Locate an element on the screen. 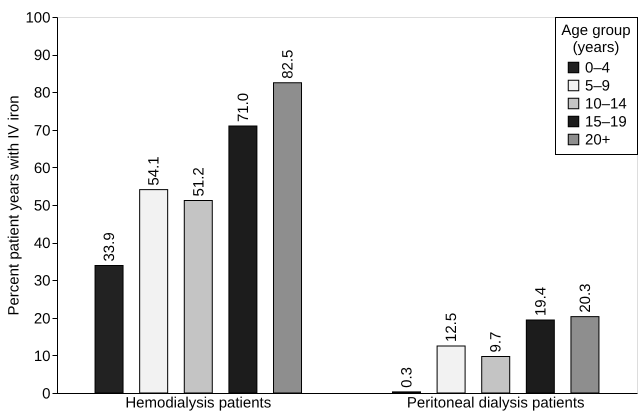 The height and width of the screenshot is (415, 642). legend-label: 0–4 is located at coordinates (597, 68).